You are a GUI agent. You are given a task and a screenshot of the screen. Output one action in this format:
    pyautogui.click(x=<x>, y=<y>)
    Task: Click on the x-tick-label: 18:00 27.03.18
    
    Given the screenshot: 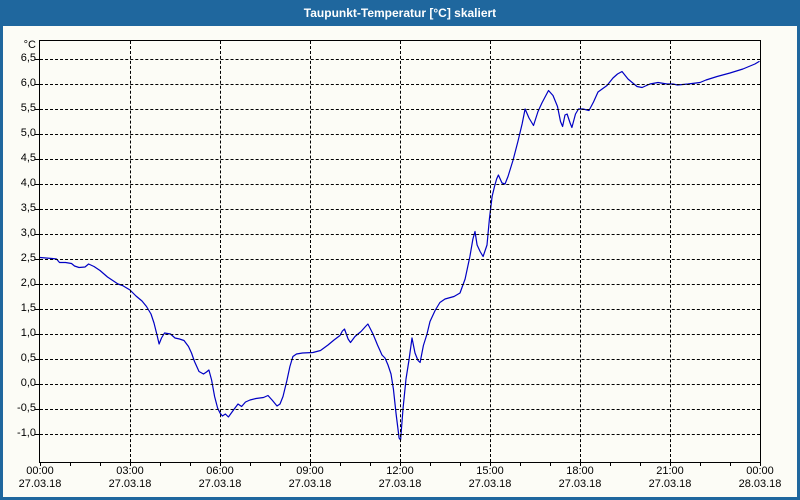 What is the action you would take?
    pyautogui.click(x=580, y=478)
    